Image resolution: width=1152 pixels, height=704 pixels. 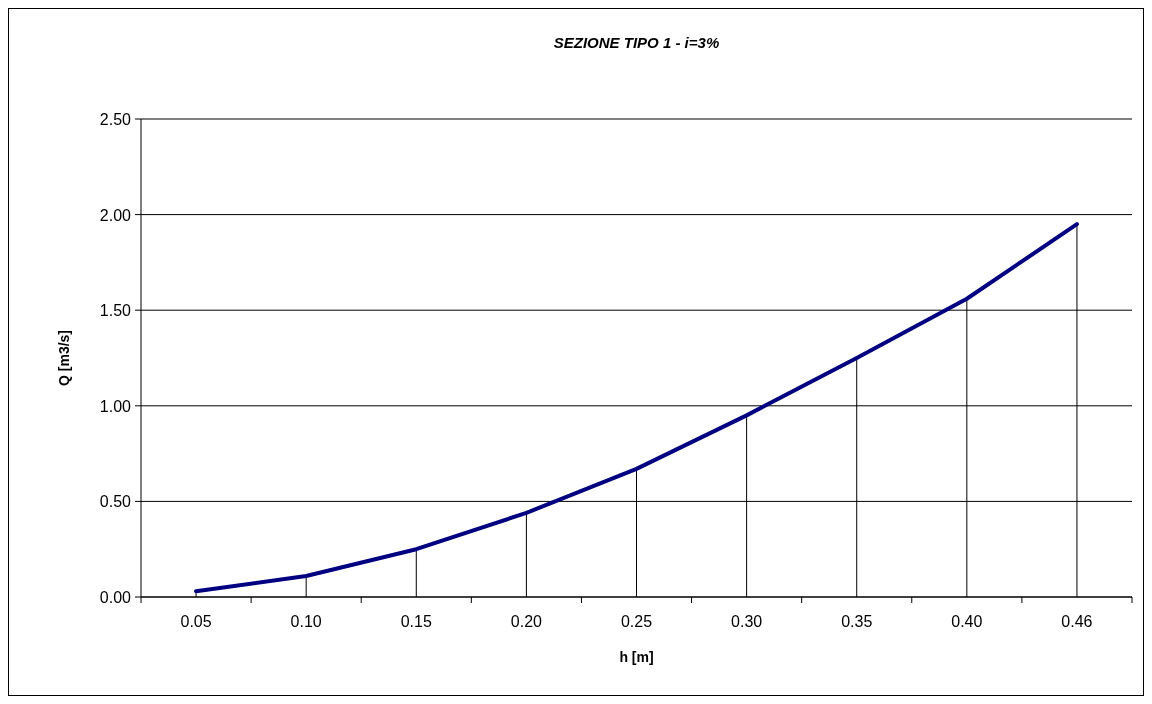 I want to click on y-axis-title: Q [m3/s], so click(x=64, y=358).